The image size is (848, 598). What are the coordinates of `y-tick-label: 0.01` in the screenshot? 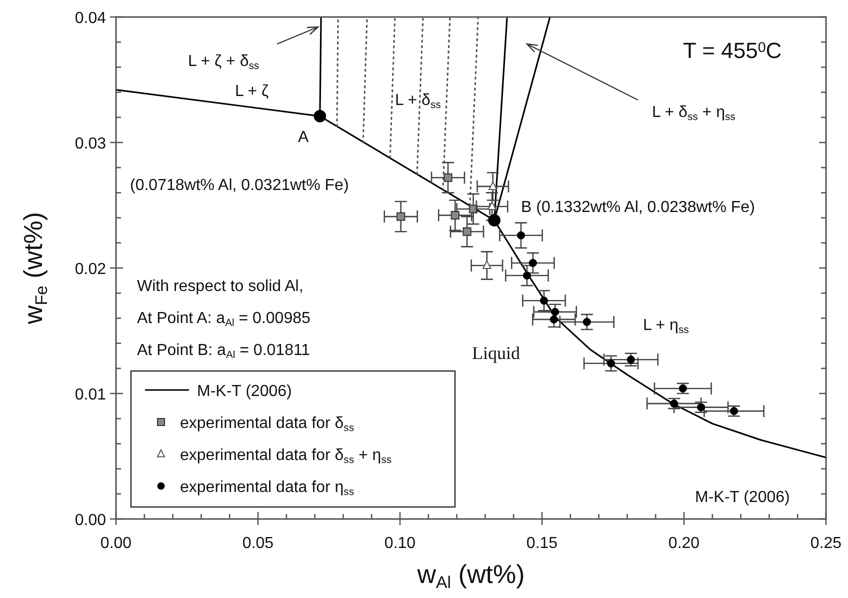 It's located at (90, 395).